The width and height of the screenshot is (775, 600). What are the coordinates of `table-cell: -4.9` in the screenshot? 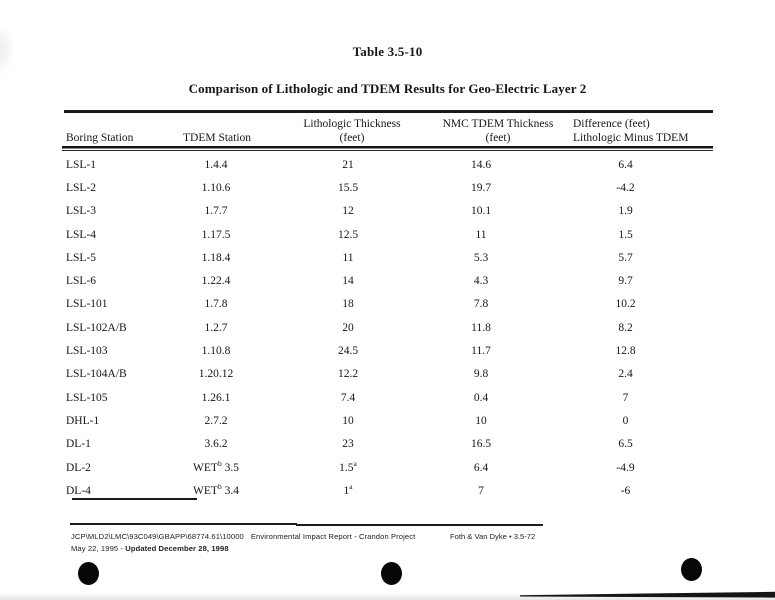 It's located at (625, 467).